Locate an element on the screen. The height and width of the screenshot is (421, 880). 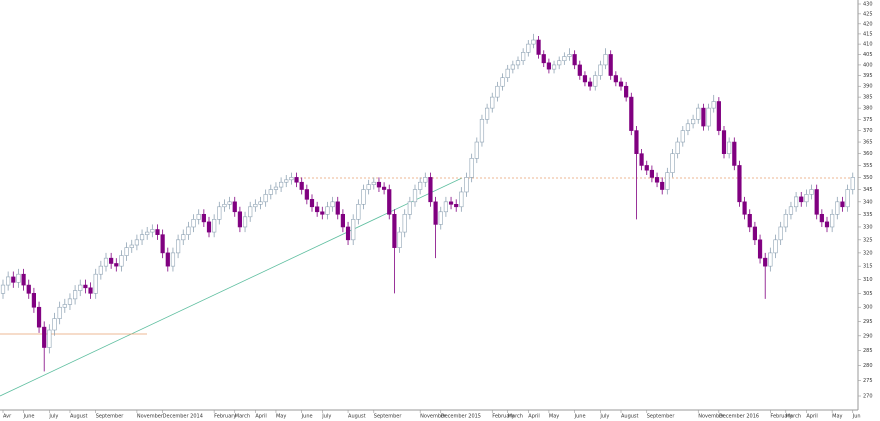
x-tick-label: April is located at coordinates (811, 417).